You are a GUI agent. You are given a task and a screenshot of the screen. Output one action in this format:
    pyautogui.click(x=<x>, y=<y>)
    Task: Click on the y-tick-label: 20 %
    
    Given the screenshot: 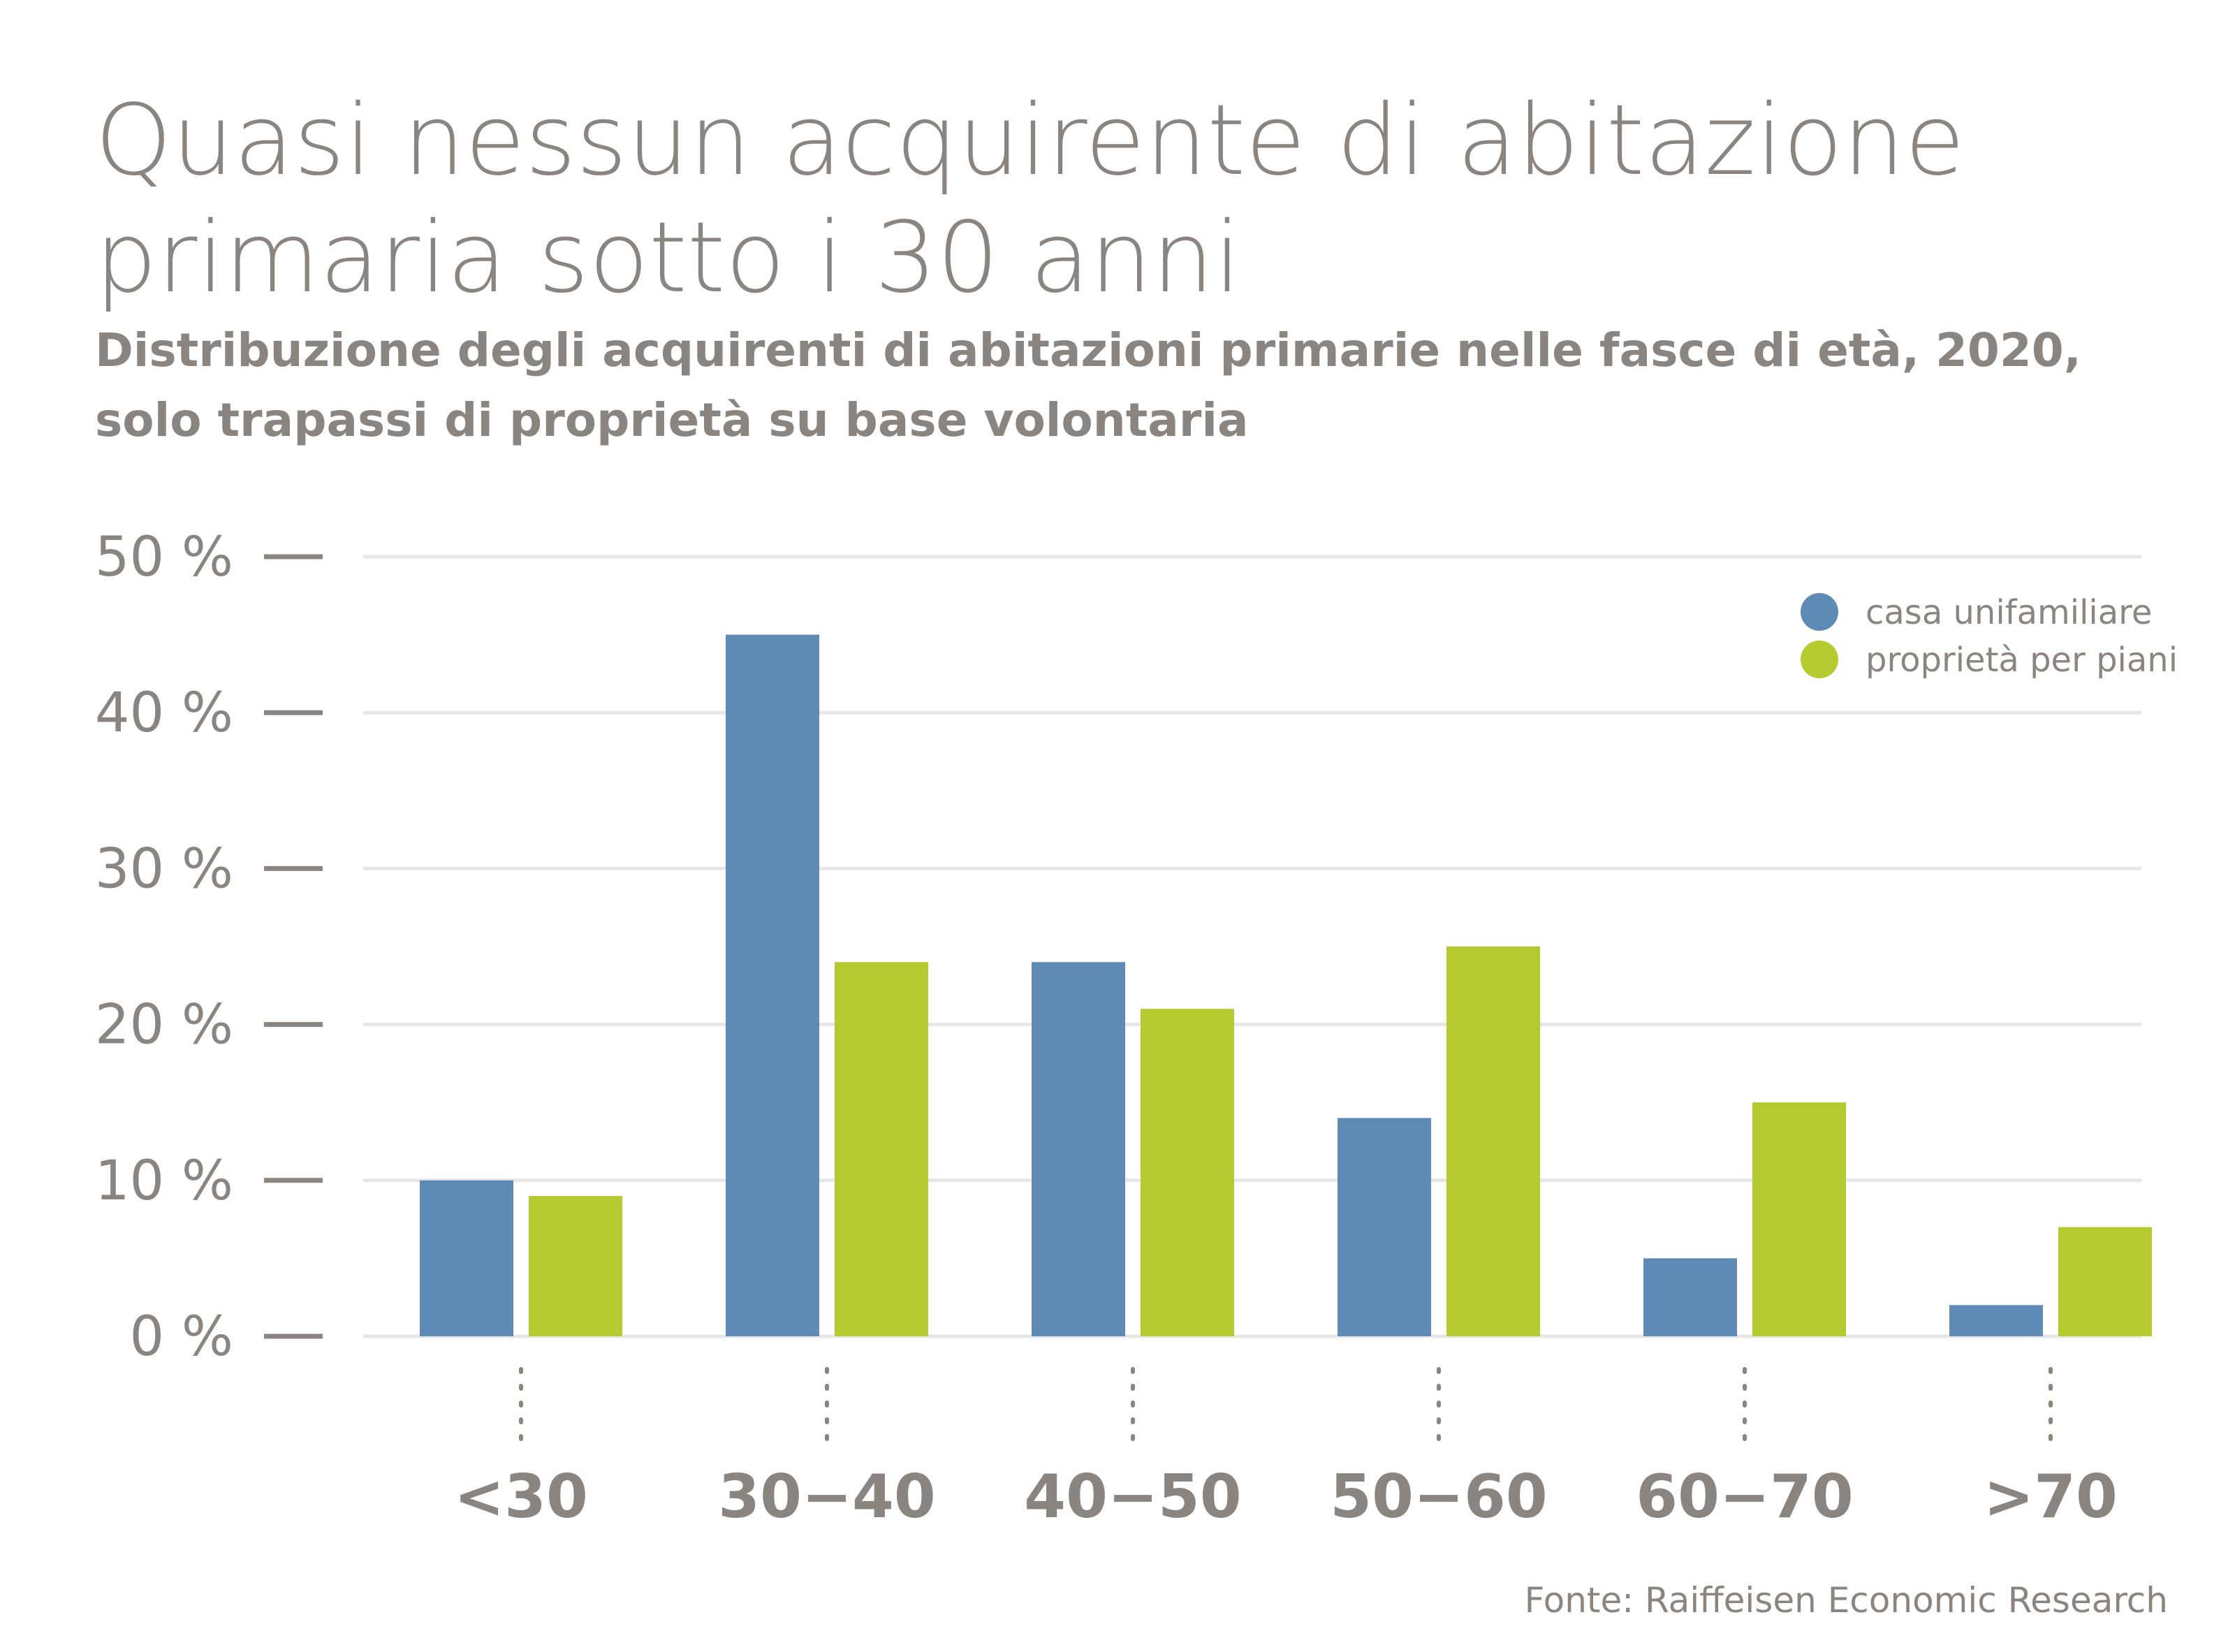 What is the action you would take?
    pyautogui.click(x=164, y=1025)
    